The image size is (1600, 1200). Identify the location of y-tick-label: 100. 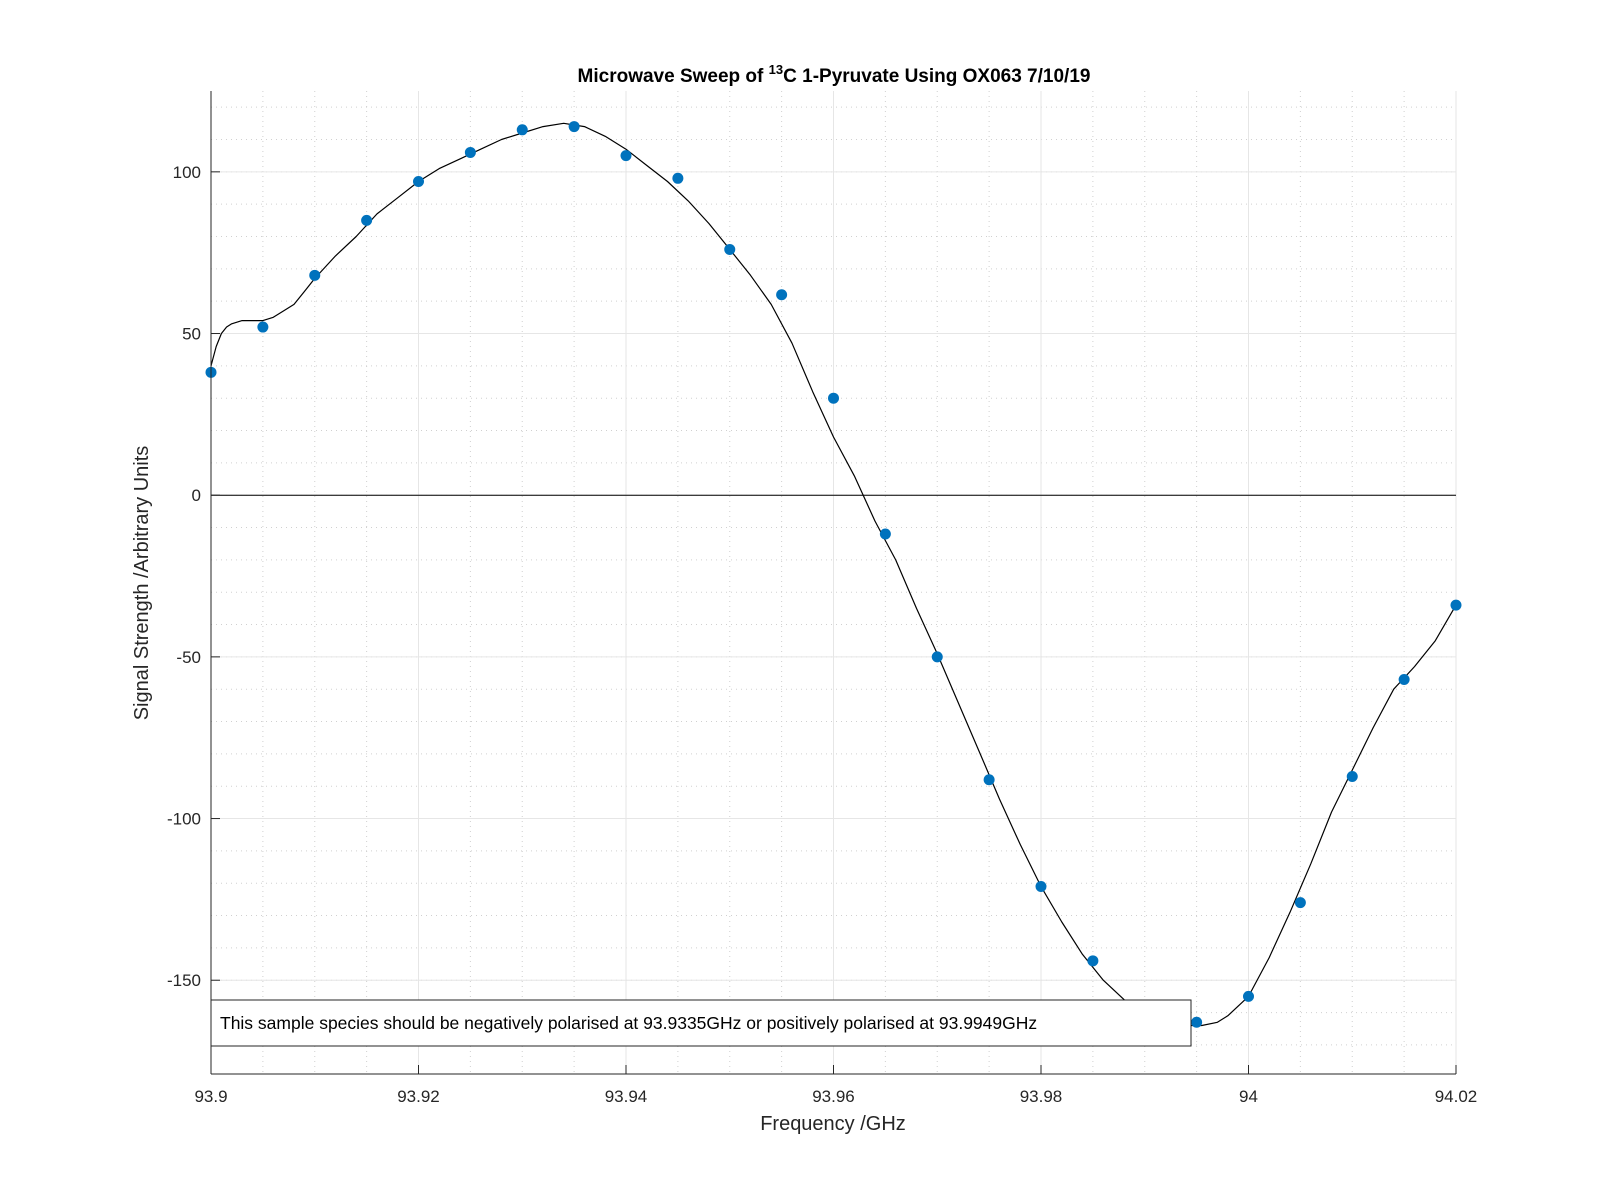
(187, 172).